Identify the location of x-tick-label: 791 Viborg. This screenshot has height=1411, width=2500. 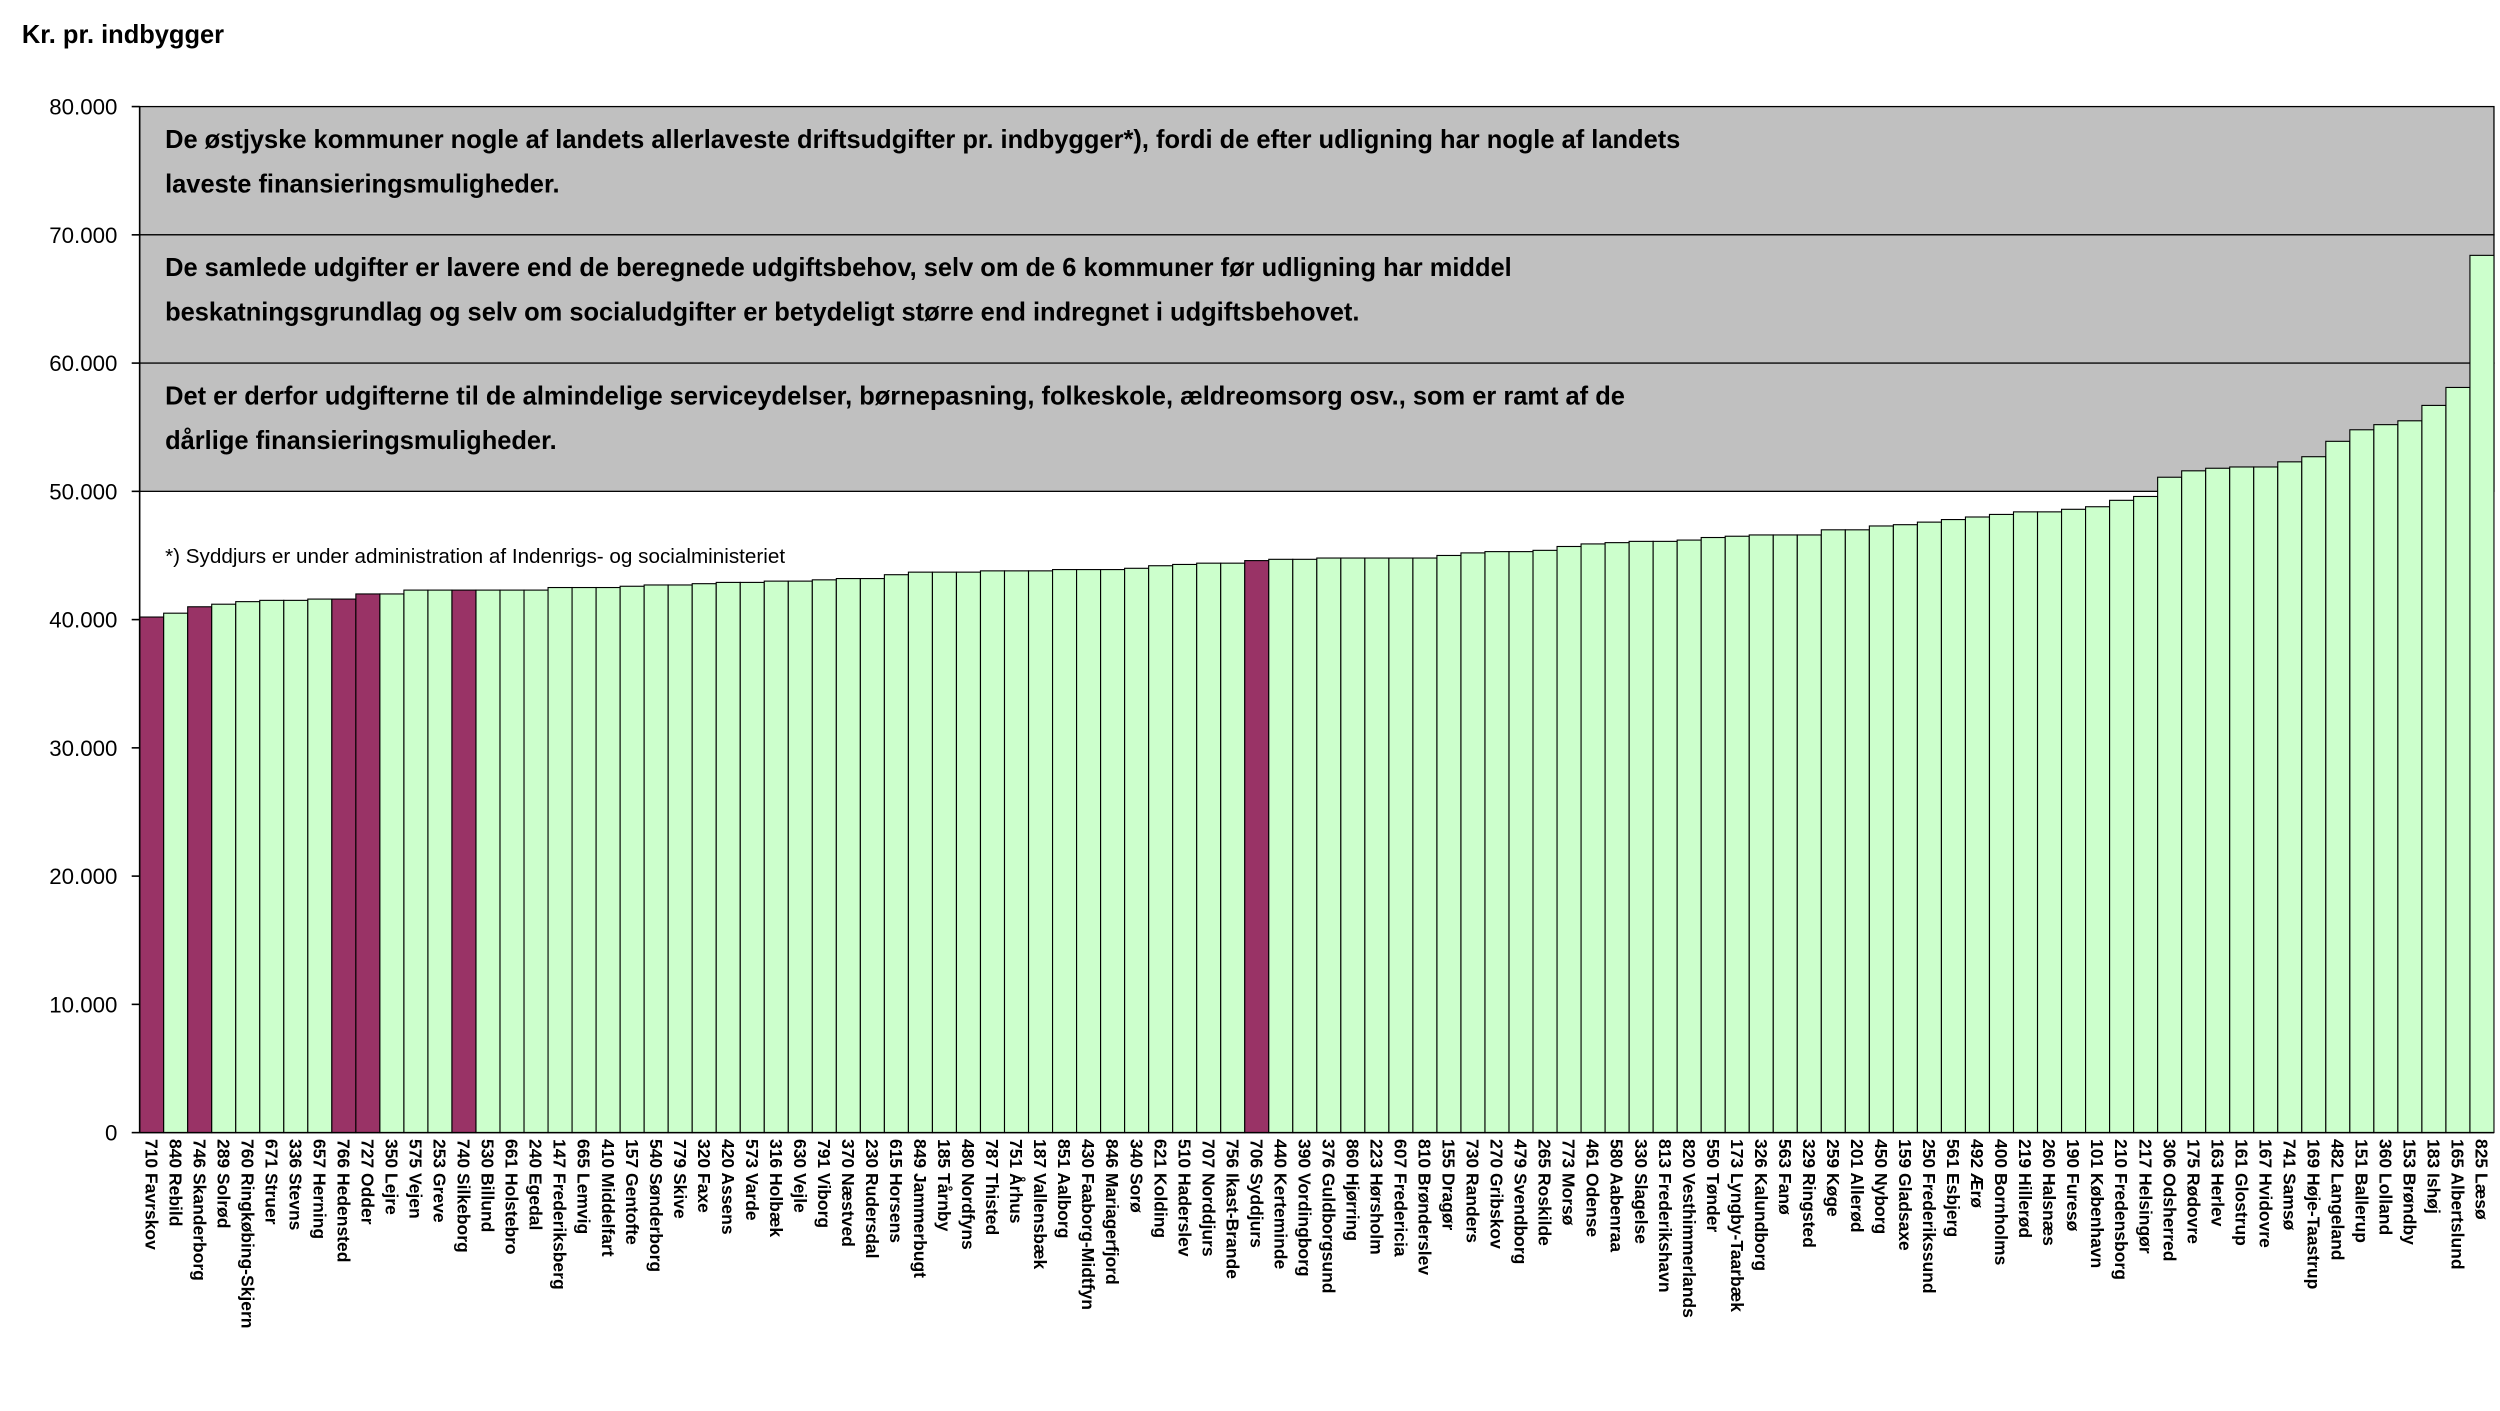
(824, 1183).